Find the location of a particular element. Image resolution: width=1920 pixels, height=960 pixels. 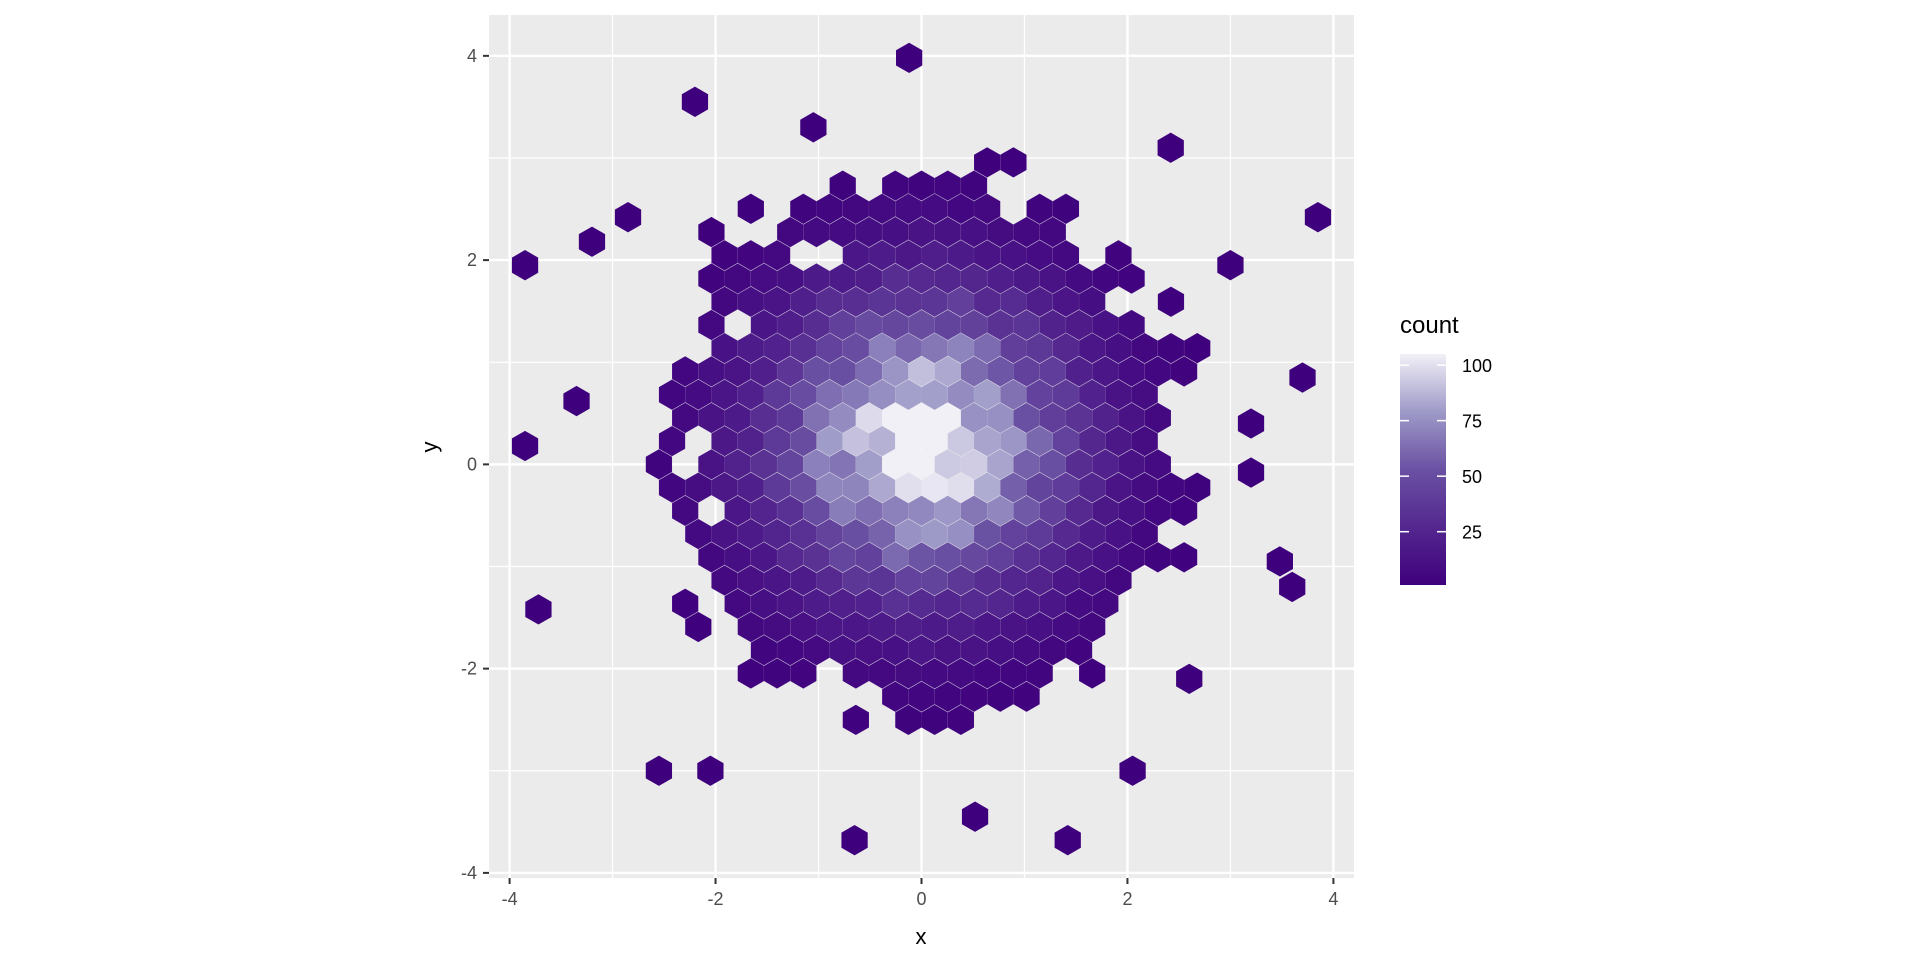

y-tick-label: 0 is located at coordinates (472, 464).